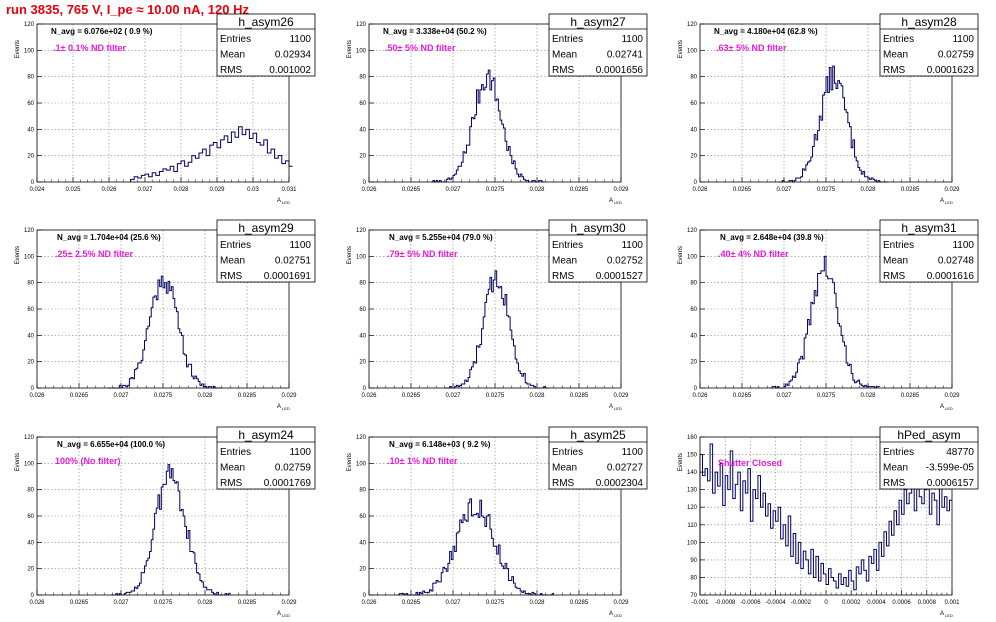 This screenshot has width=996, height=622. What do you see at coordinates (37, 190) in the screenshot?
I see `x-tick-label: 0.024` at bounding box center [37, 190].